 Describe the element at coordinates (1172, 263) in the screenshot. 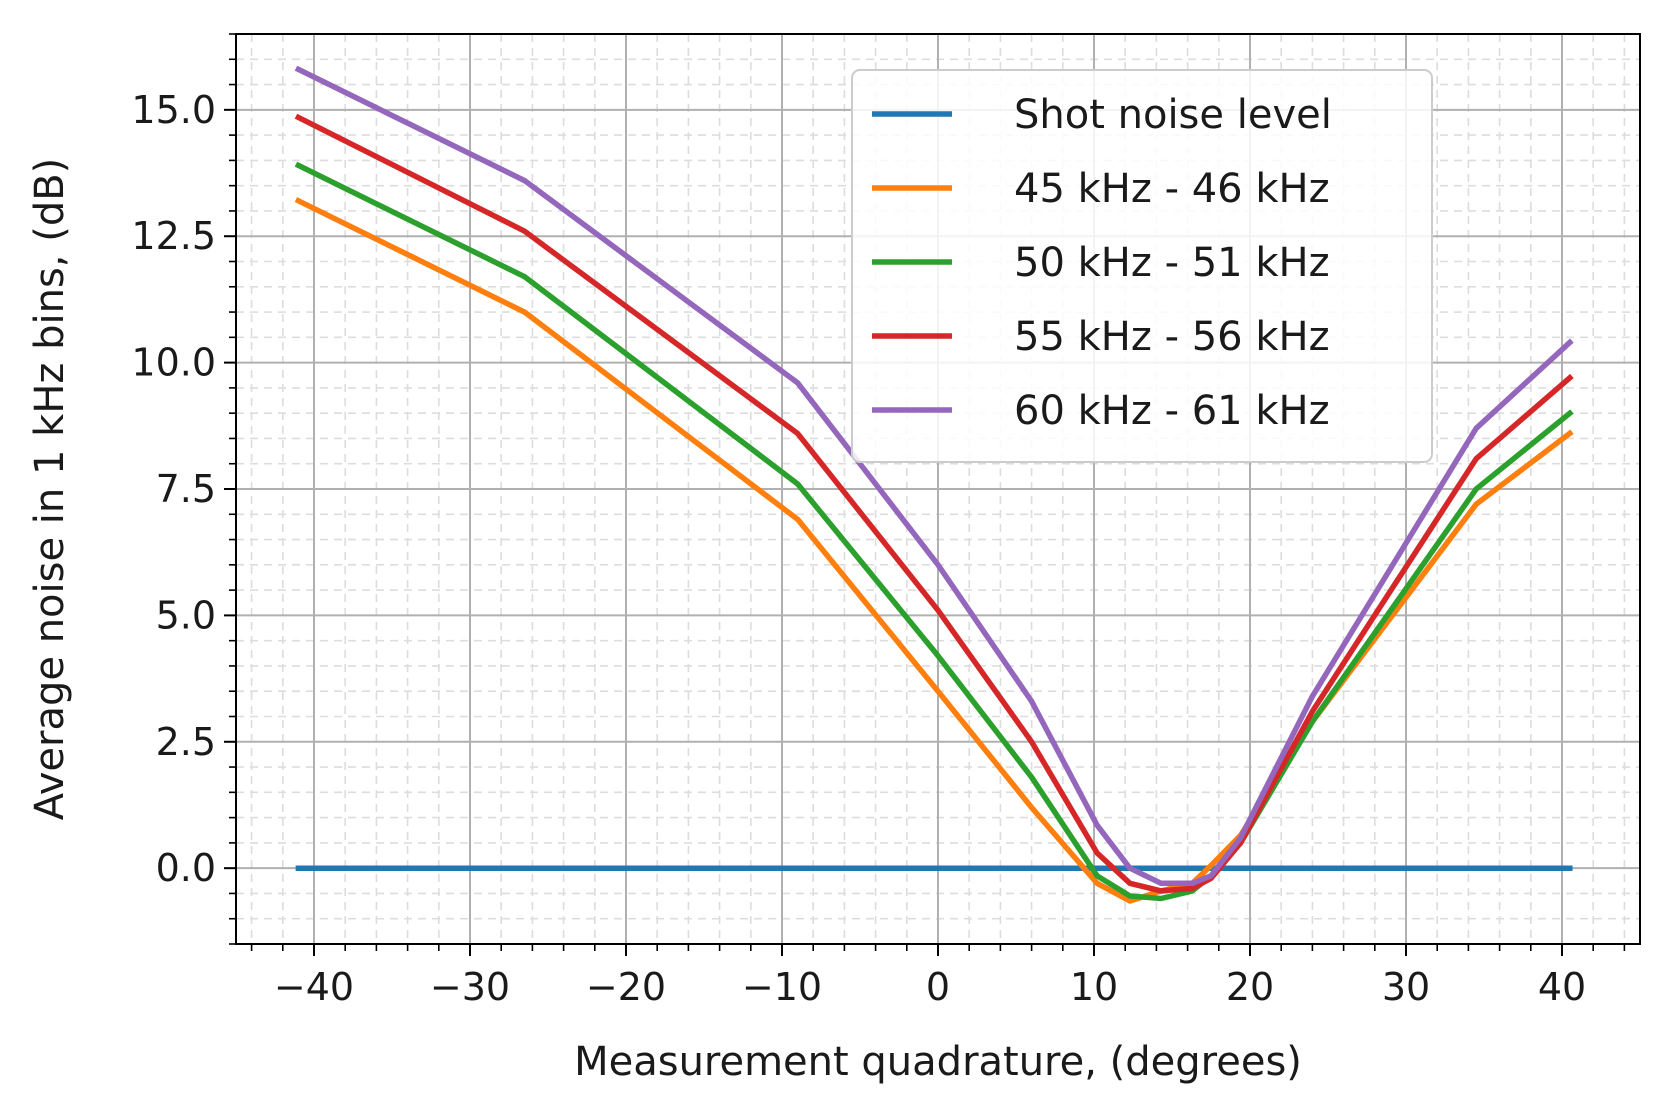

I see `legend-label-2: 50 kHz - 51 kHz` at that location.